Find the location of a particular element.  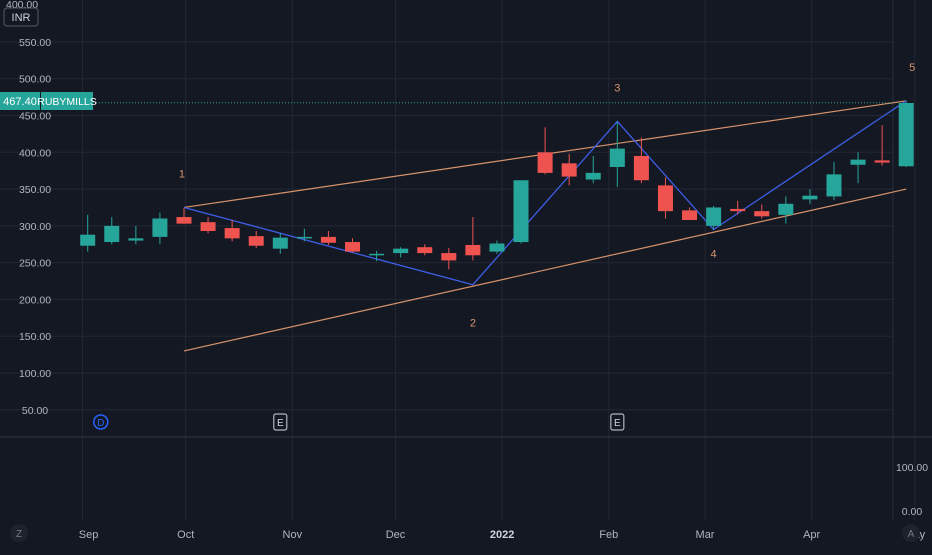

a-icon: A is located at coordinates (911, 534).